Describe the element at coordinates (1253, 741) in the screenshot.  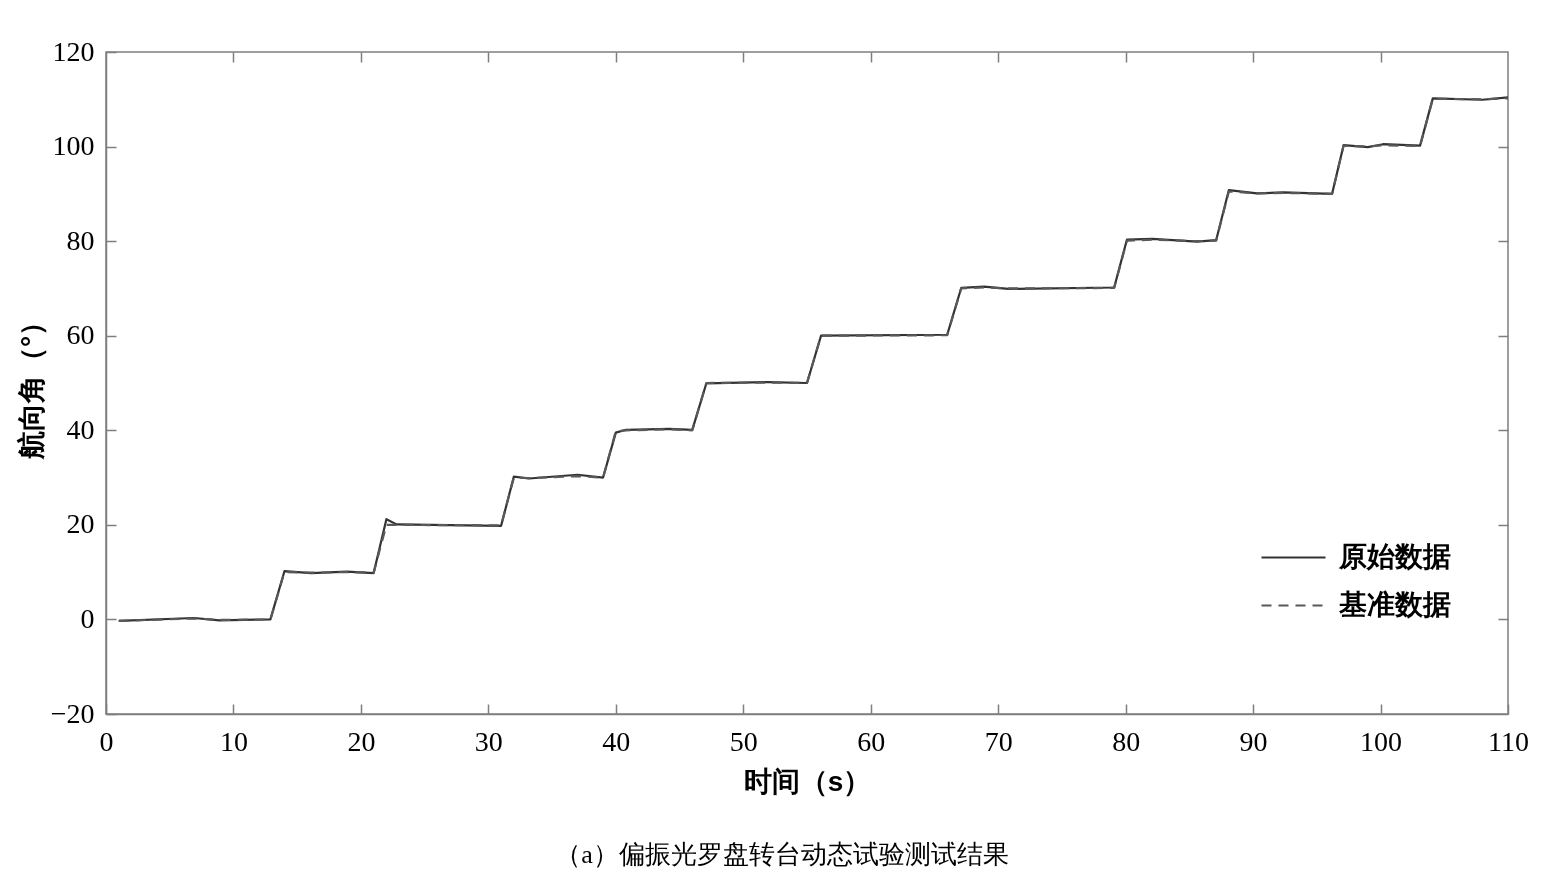
I see `x-tick-label: 90` at that location.